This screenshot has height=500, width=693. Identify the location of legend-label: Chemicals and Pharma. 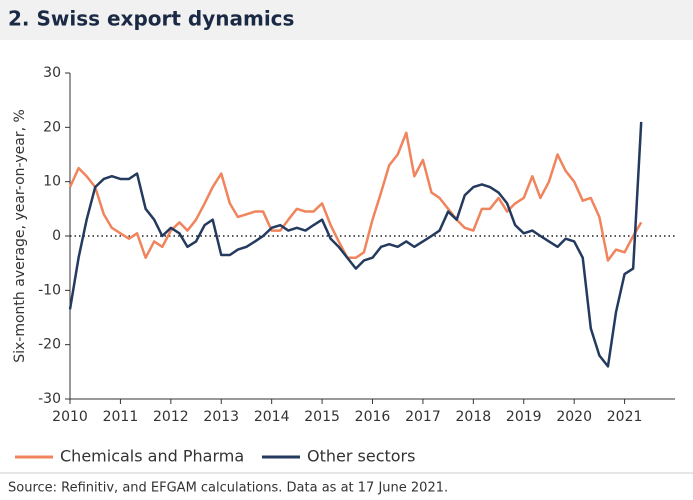
(152, 456).